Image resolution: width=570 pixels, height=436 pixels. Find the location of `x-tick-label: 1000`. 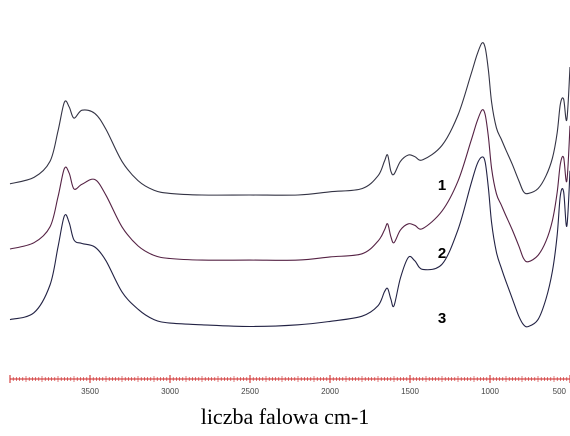

x-tick-label: 1000 is located at coordinates (490, 391).